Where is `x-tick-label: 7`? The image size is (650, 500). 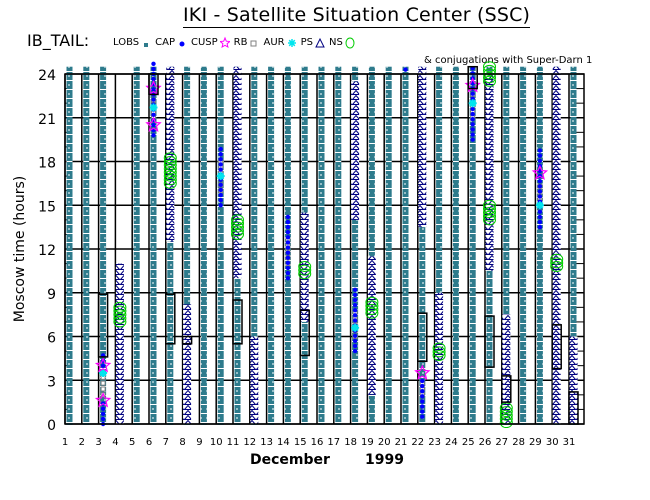
x-tick-label: 7 is located at coordinates (166, 442).